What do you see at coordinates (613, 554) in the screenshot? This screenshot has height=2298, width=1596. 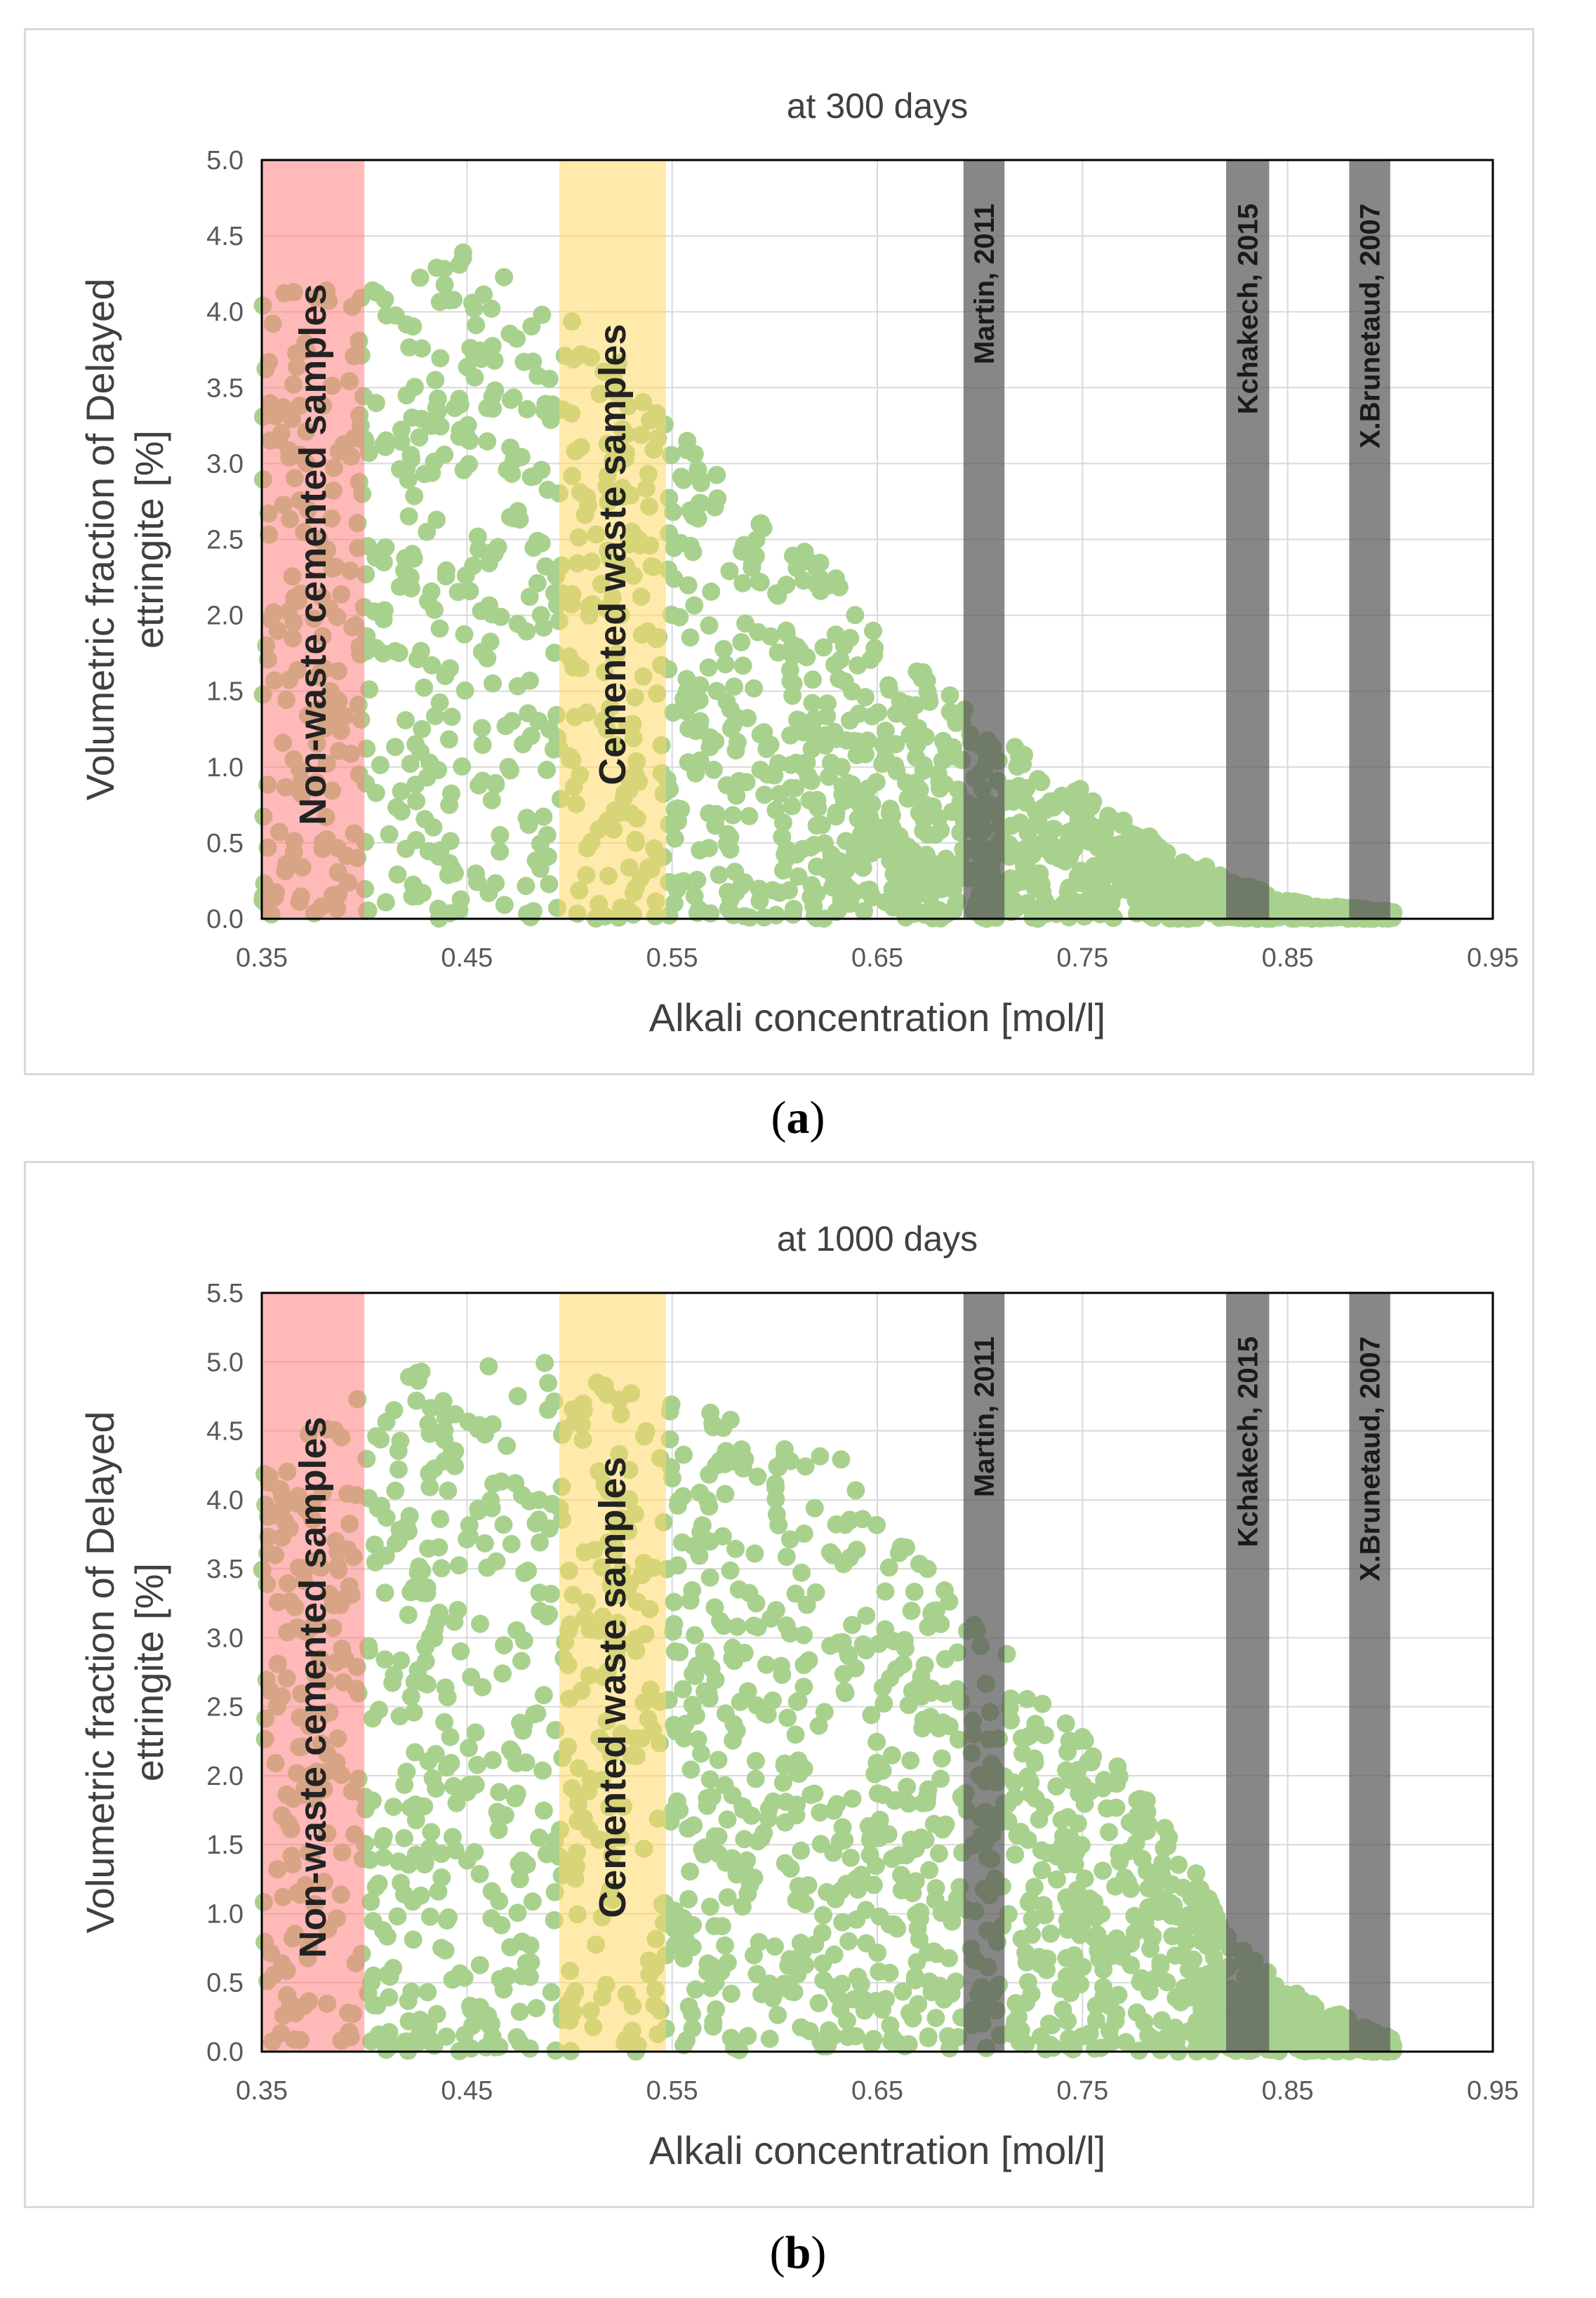 I see `band-label: Cemented waste samples` at bounding box center [613, 554].